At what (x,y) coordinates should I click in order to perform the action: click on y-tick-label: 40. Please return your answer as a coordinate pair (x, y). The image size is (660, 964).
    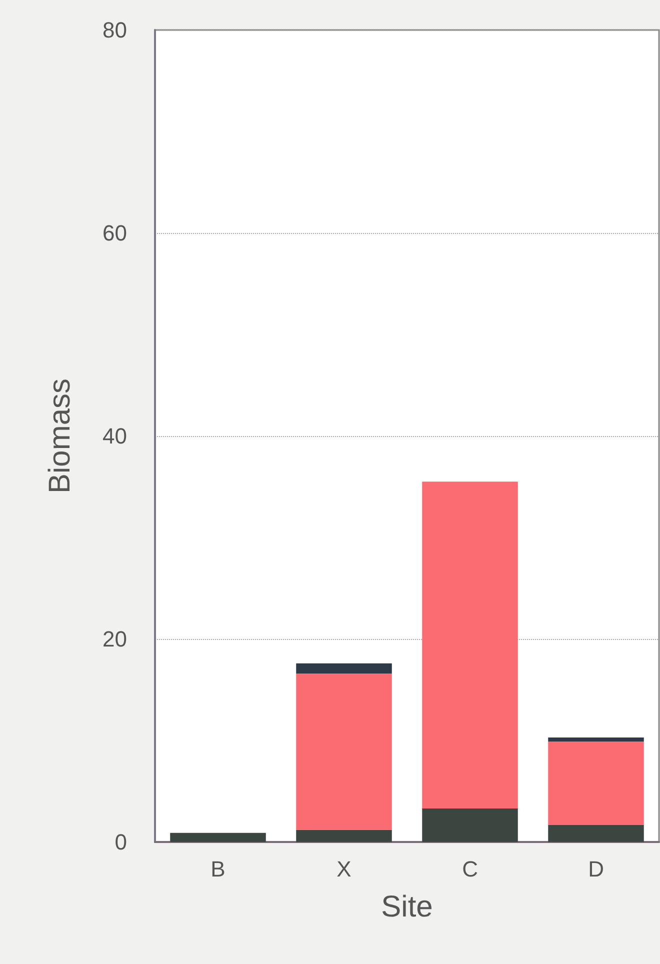
    Looking at the image, I should click on (114, 436).